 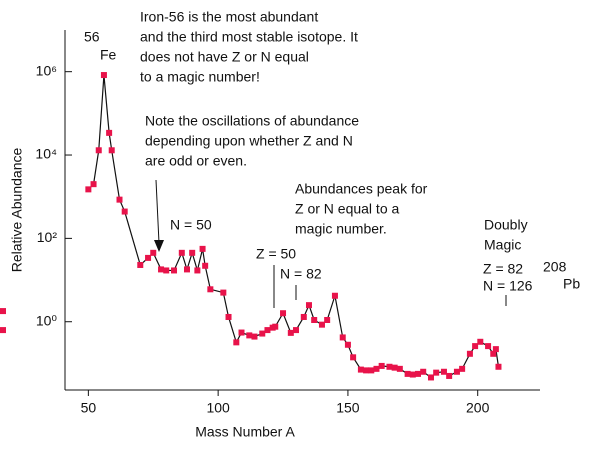 What do you see at coordinates (571, 284) in the screenshot?
I see `isotope-symbol: Pb` at bounding box center [571, 284].